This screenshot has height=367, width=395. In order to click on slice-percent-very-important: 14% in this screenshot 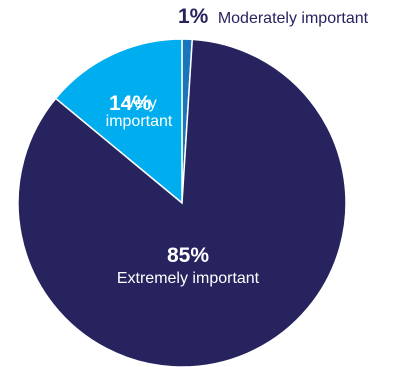, I will do `click(130, 103)`.